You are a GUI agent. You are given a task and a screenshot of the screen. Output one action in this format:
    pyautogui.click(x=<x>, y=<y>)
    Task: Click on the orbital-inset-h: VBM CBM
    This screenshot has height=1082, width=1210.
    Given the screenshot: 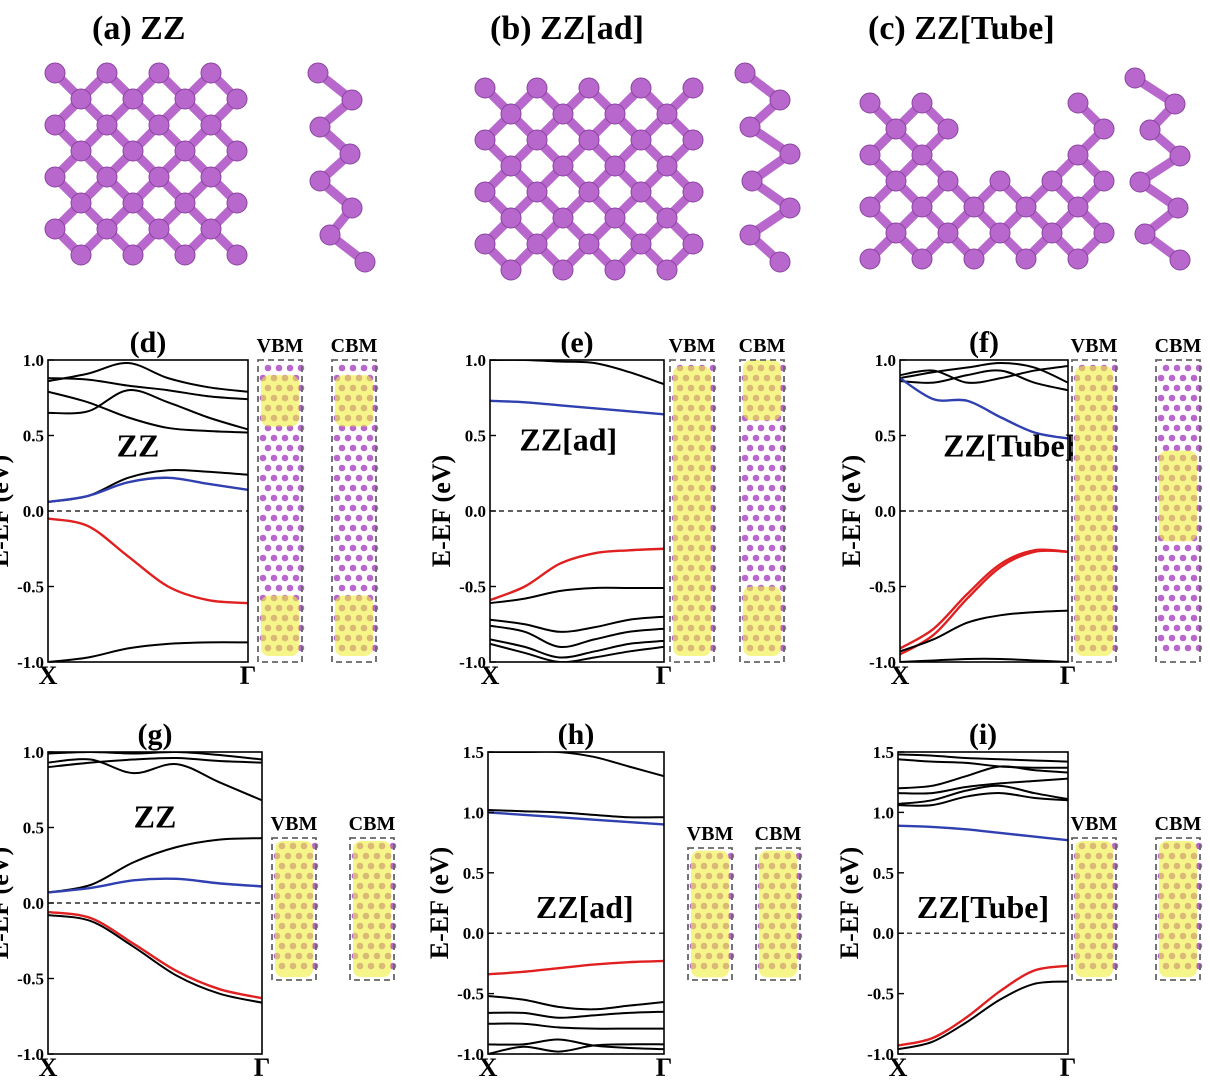 What is the action you would take?
    pyautogui.click(x=745, y=902)
    